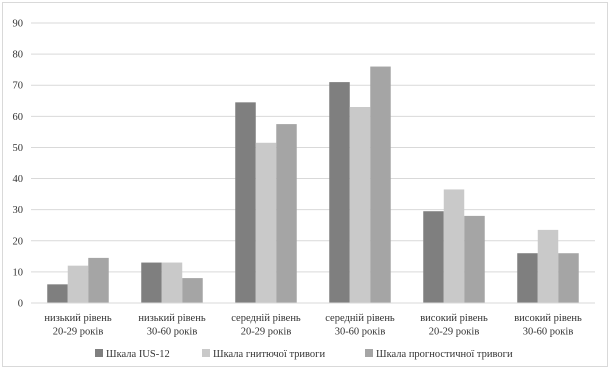 The height and width of the screenshot is (371, 612). I want to click on legend-label: Шкала IUS-12, so click(138, 354).